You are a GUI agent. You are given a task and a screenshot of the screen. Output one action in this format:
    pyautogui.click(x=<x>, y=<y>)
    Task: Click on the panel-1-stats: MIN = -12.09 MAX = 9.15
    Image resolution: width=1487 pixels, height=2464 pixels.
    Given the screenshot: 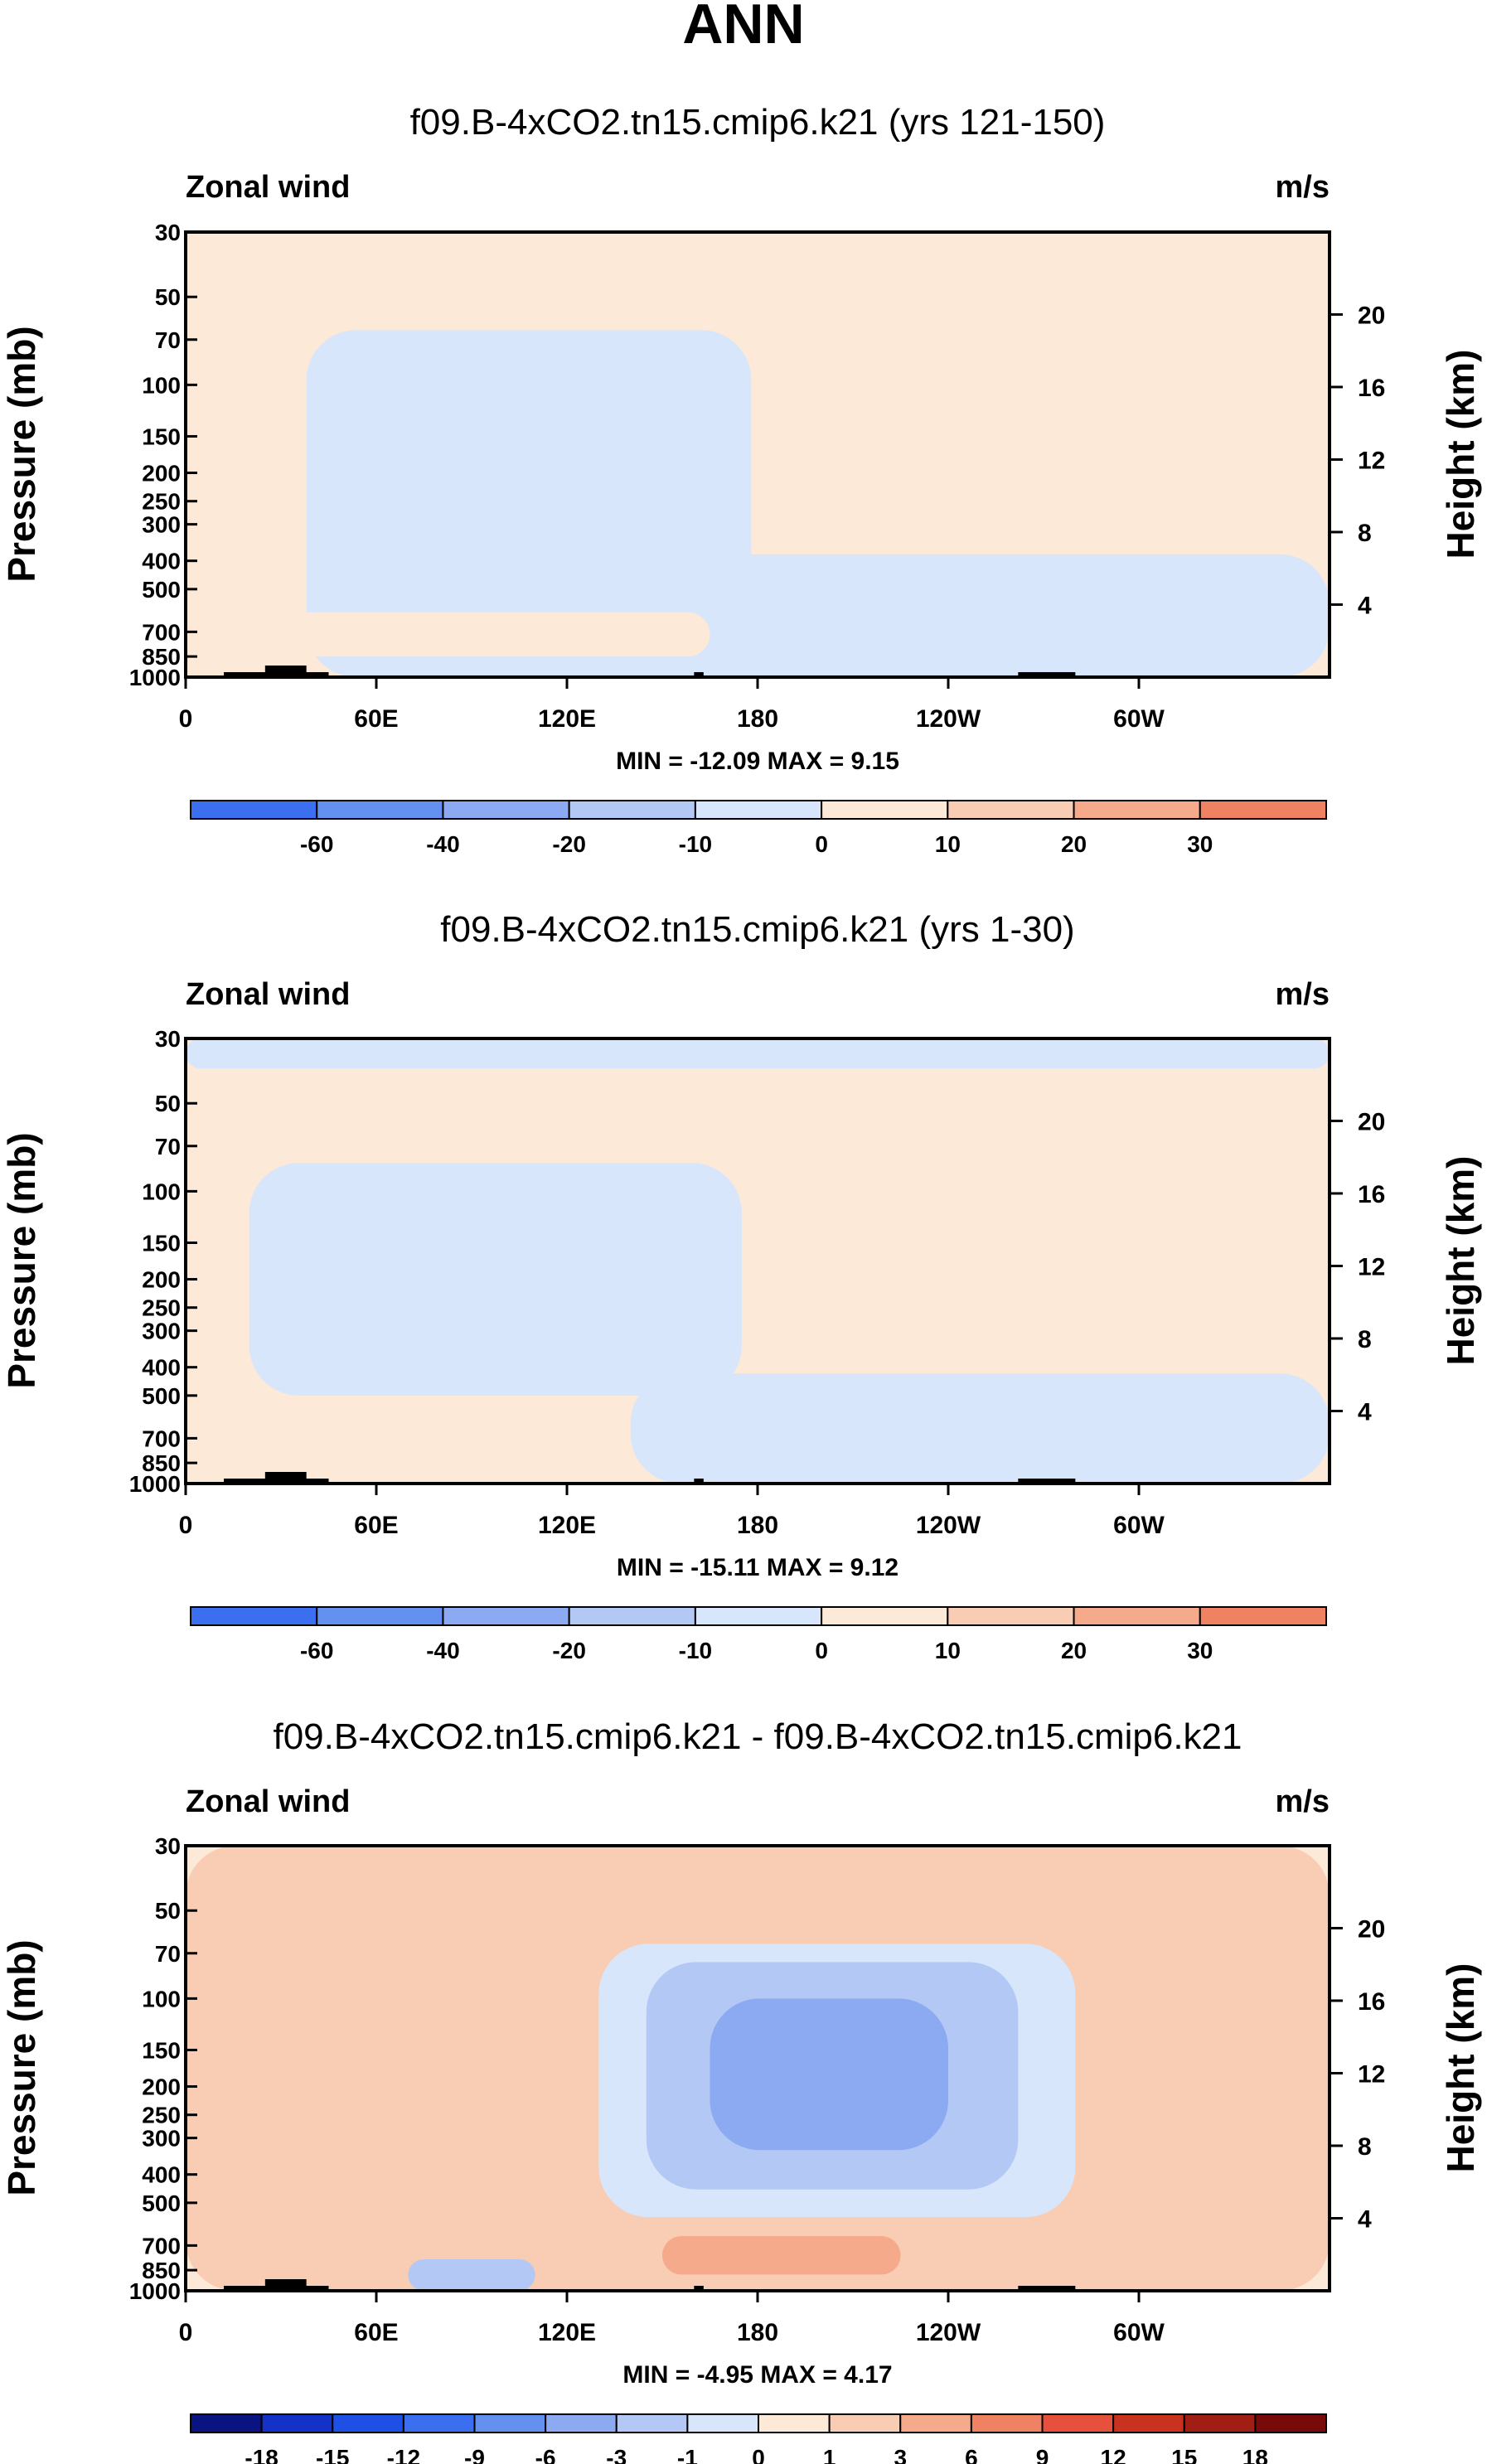 What is the action you would take?
    pyautogui.click(x=757, y=761)
    